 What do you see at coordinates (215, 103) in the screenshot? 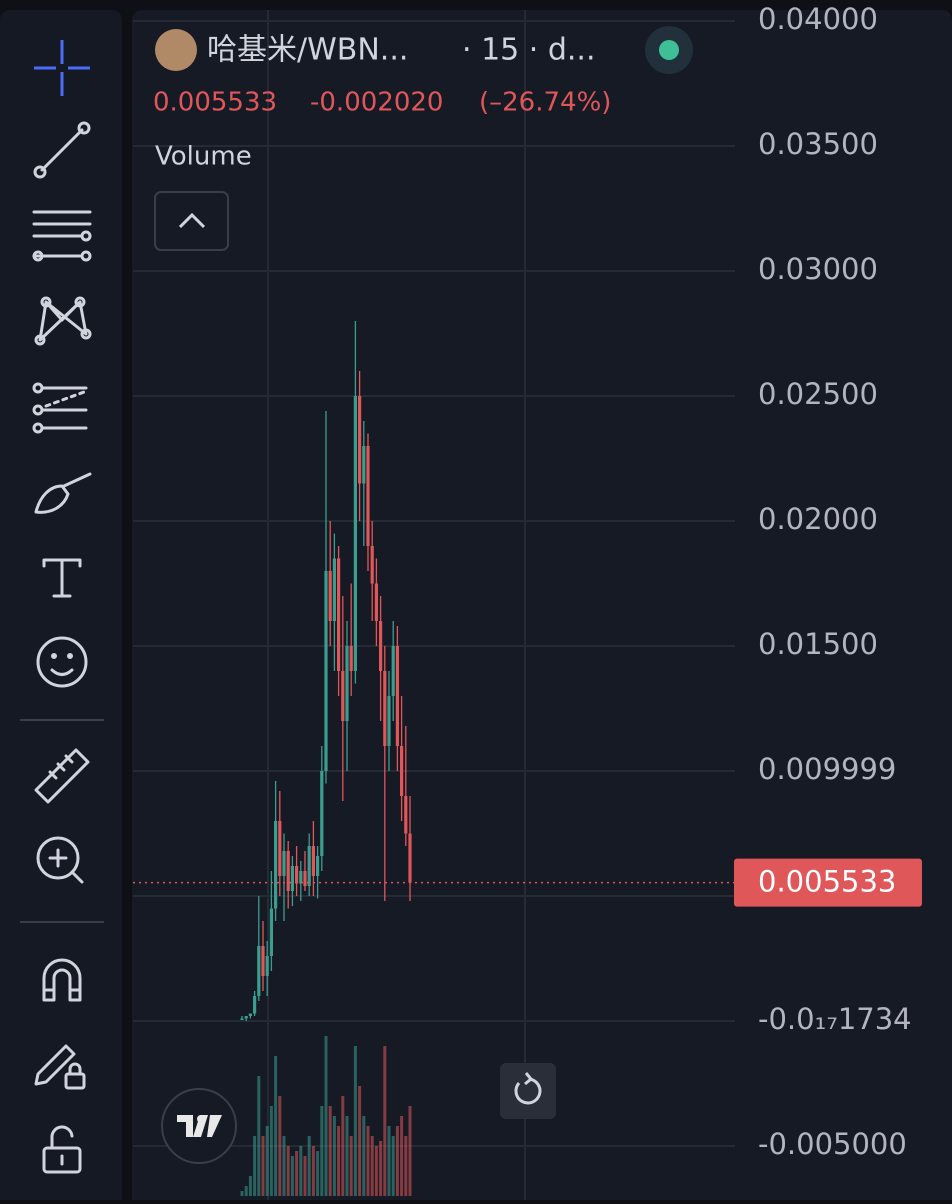
I see `last-price: 0.005533` at bounding box center [215, 103].